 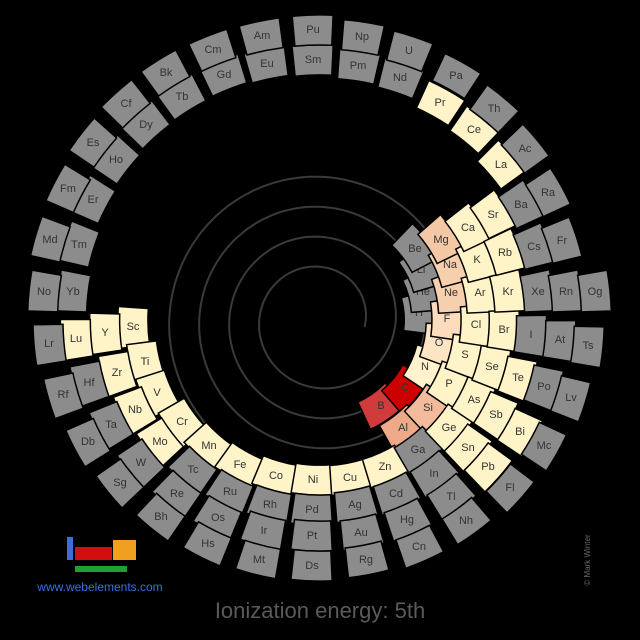 I want to click on element-symbol: Si, so click(x=428, y=408).